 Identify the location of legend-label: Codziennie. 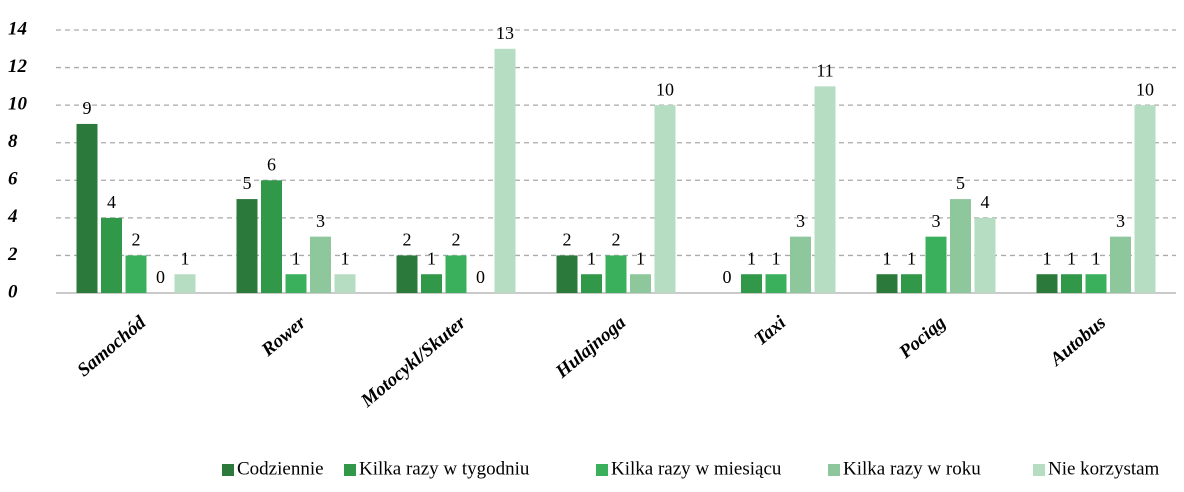
(280, 468).